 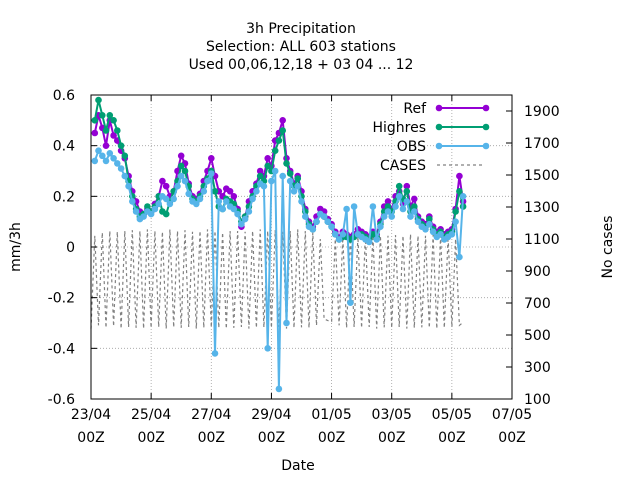 What do you see at coordinates (403, 166) in the screenshot?
I see `legend-label: CASES` at bounding box center [403, 166].